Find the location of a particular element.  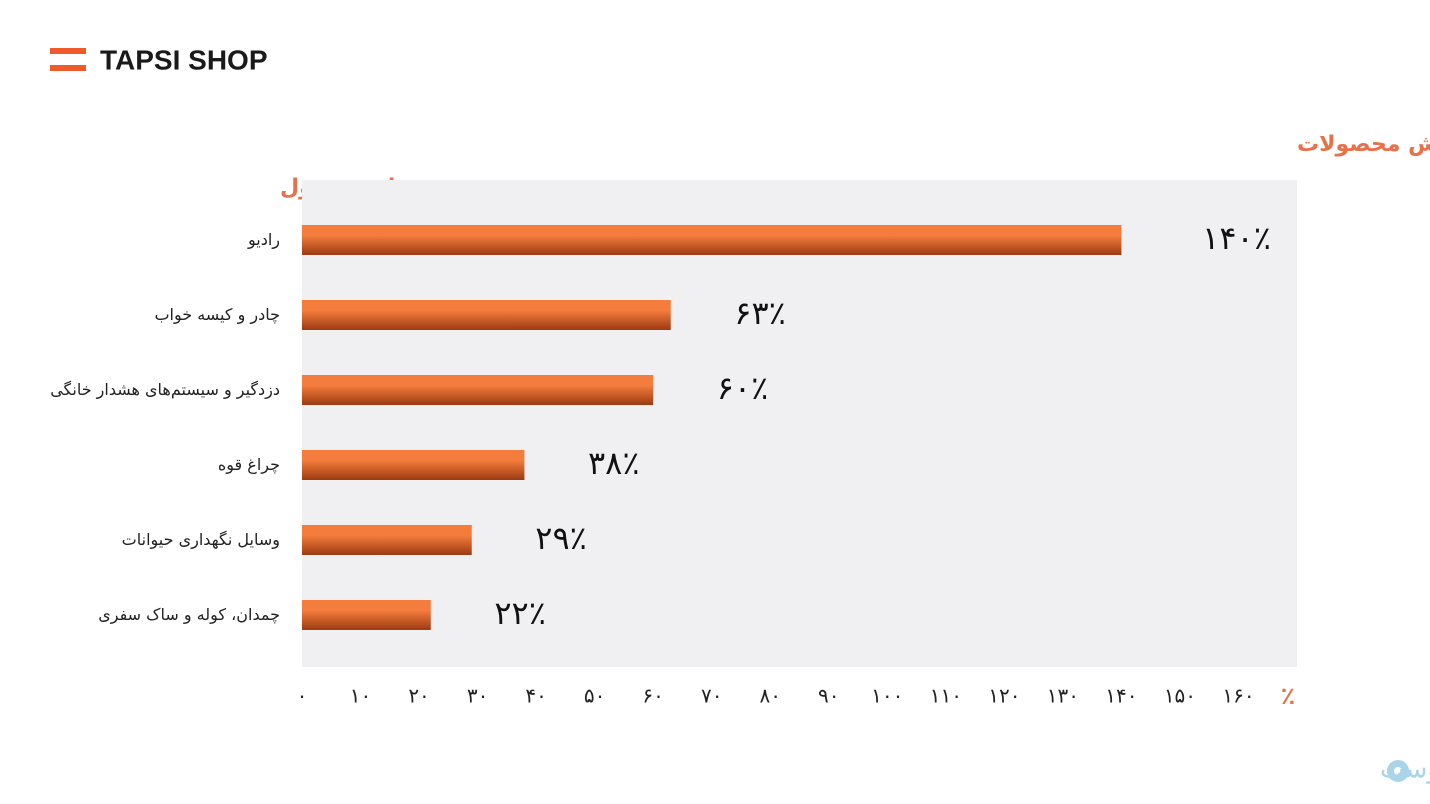

value-label: ۶۰٪ is located at coordinates (743, 388).